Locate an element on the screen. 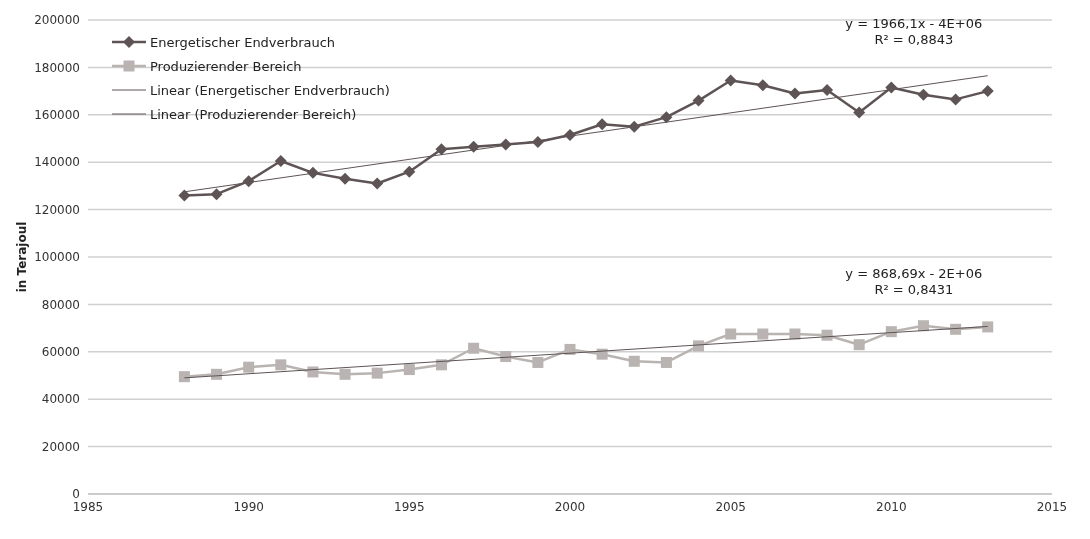 Image resolution: width=1090 pixels, height=539 pixels. y-tick-label: 200000 is located at coordinates (57, 20).